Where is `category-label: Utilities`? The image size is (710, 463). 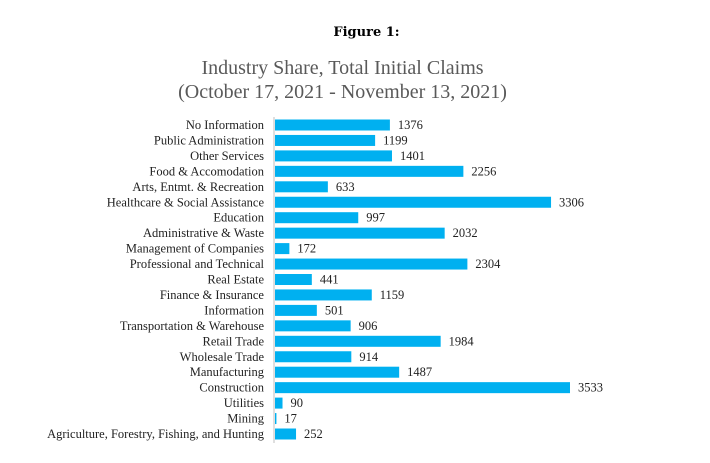 category-label: Utilities is located at coordinates (244, 403).